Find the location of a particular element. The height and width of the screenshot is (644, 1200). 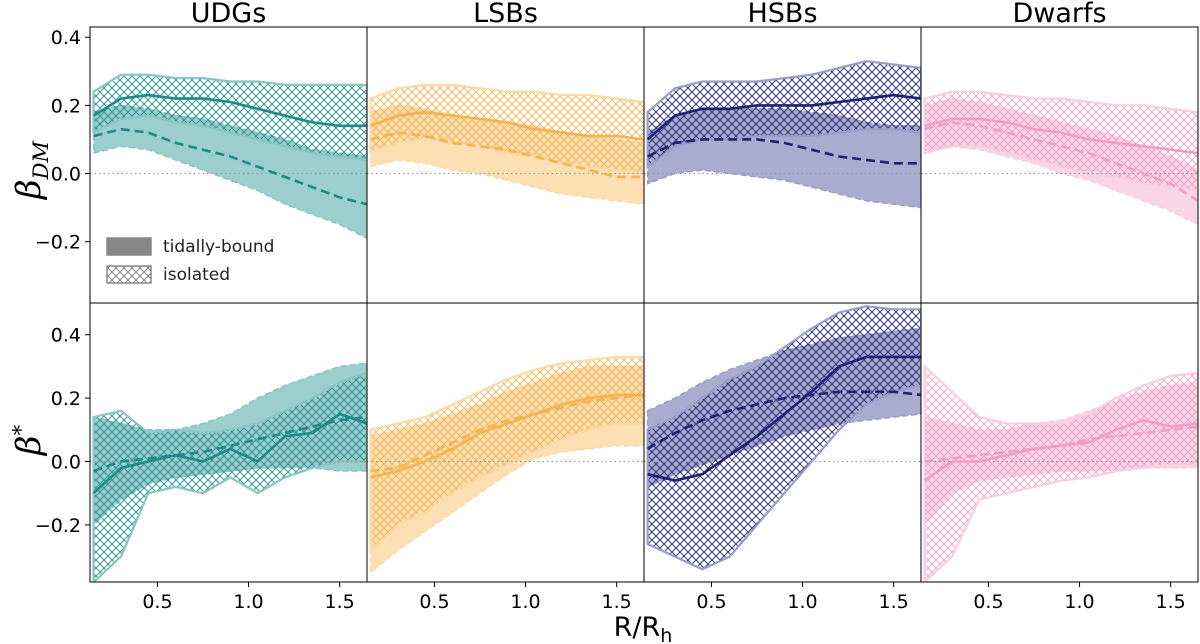

y-tick-label-star-3: −0.2 is located at coordinates (58, 526).